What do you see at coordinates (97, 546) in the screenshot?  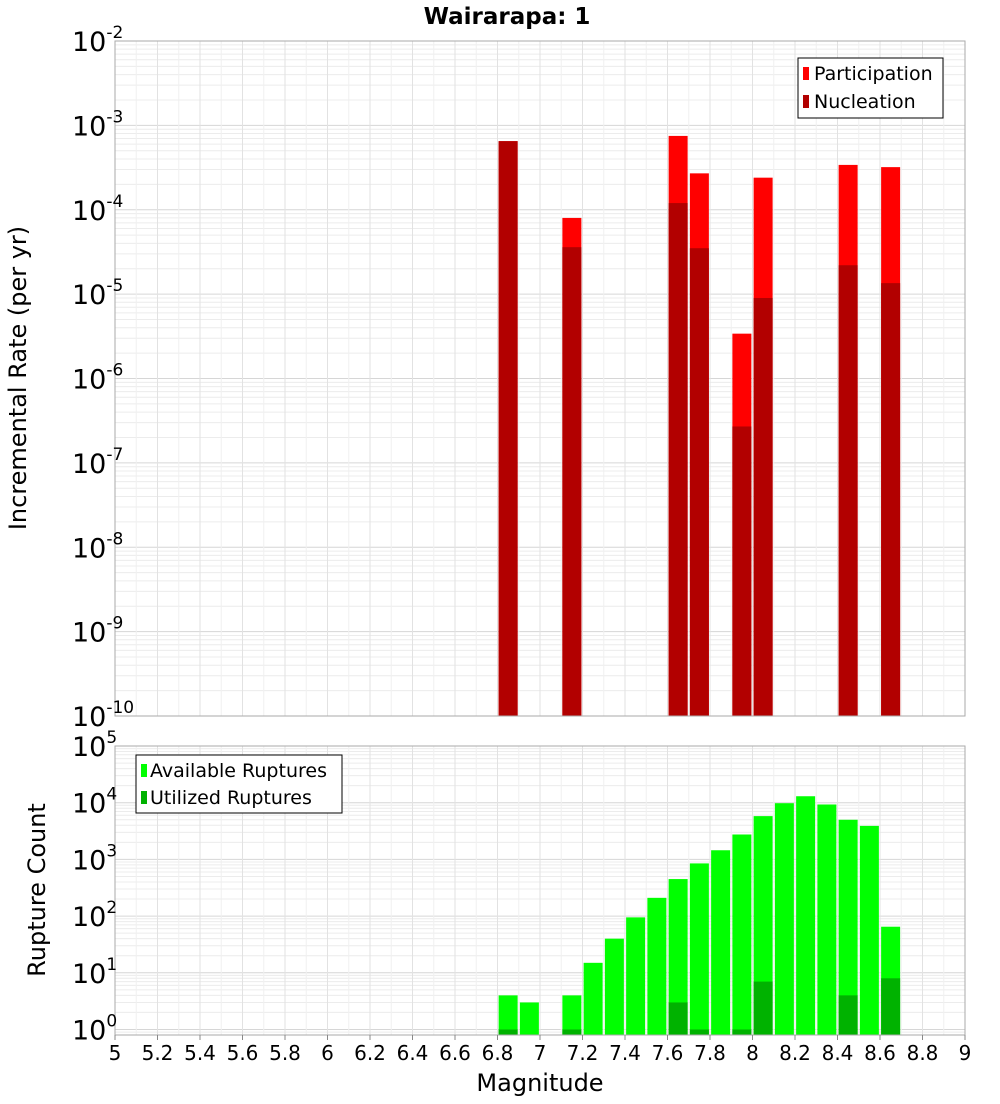 I see `top-y-tick-label: 10⁻⁸` at bounding box center [97, 546].